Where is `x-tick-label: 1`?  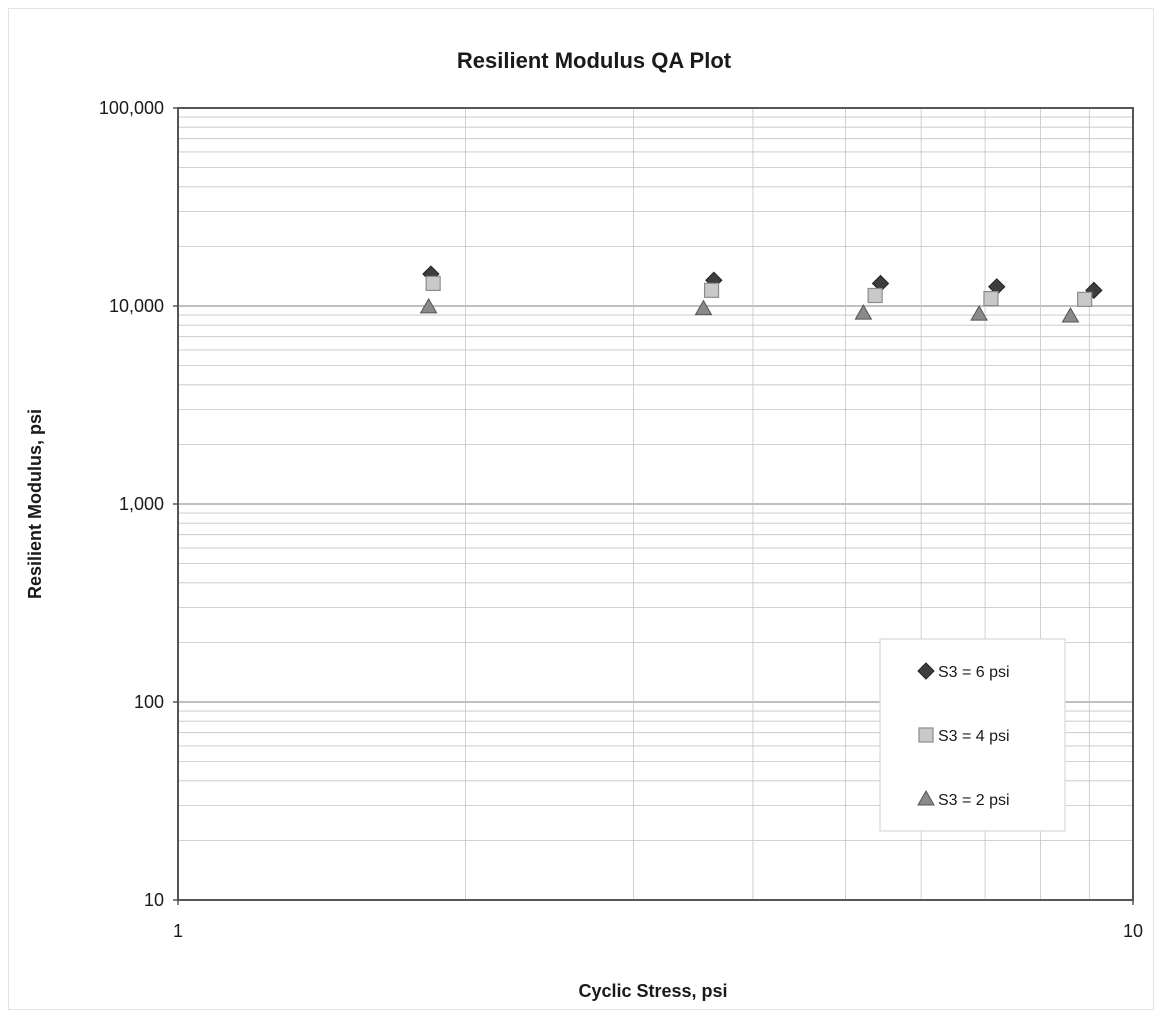 x-tick-label: 1 is located at coordinates (178, 931).